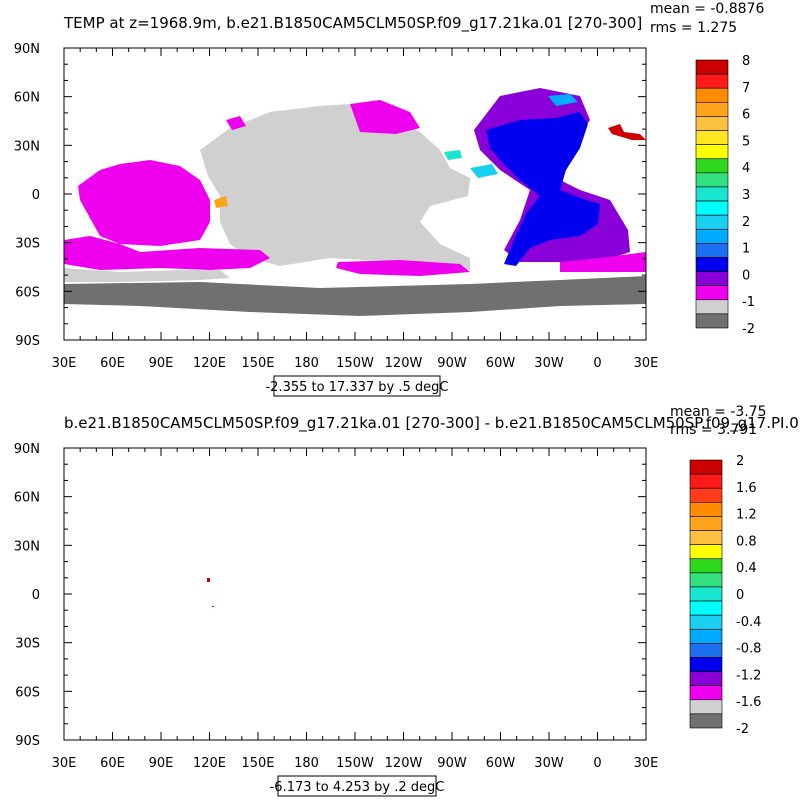  What do you see at coordinates (404, 763) in the screenshot?
I see `x-tick-label: 120W` at bounding box center [404, 763].